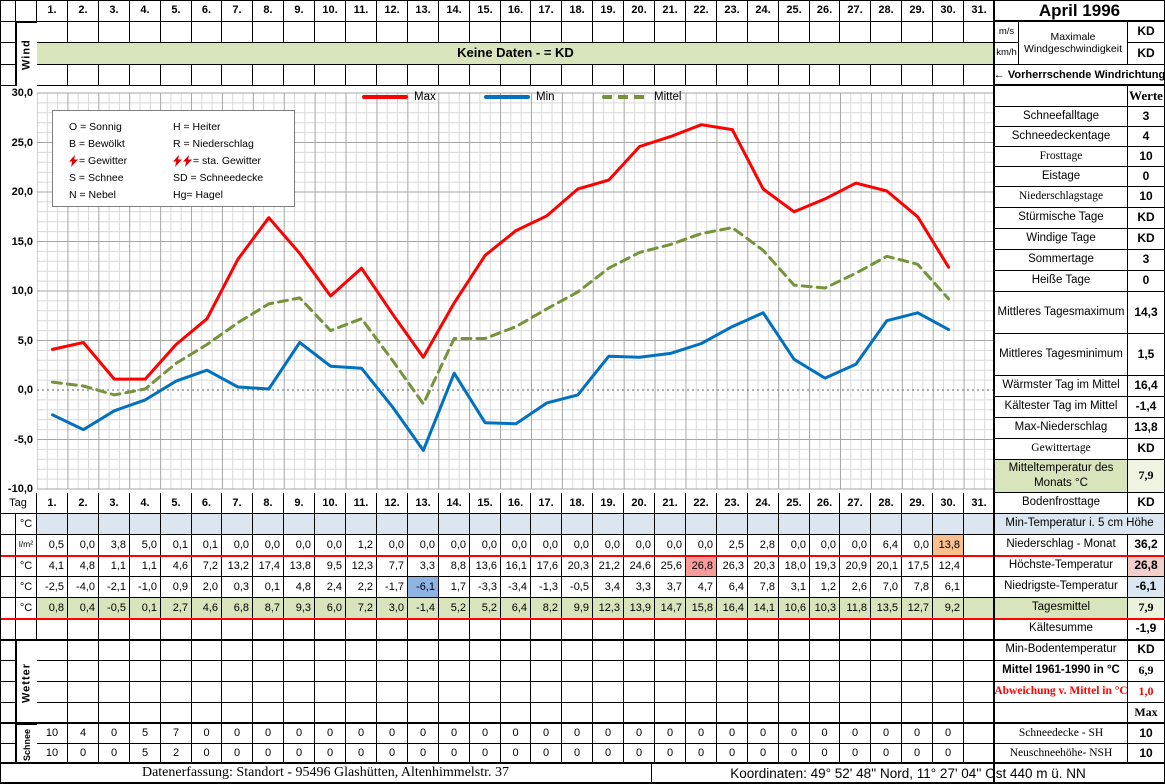  Describe the element at coordinates (979, 545) in the screenshot. I see `precipitation-cell` at that location.